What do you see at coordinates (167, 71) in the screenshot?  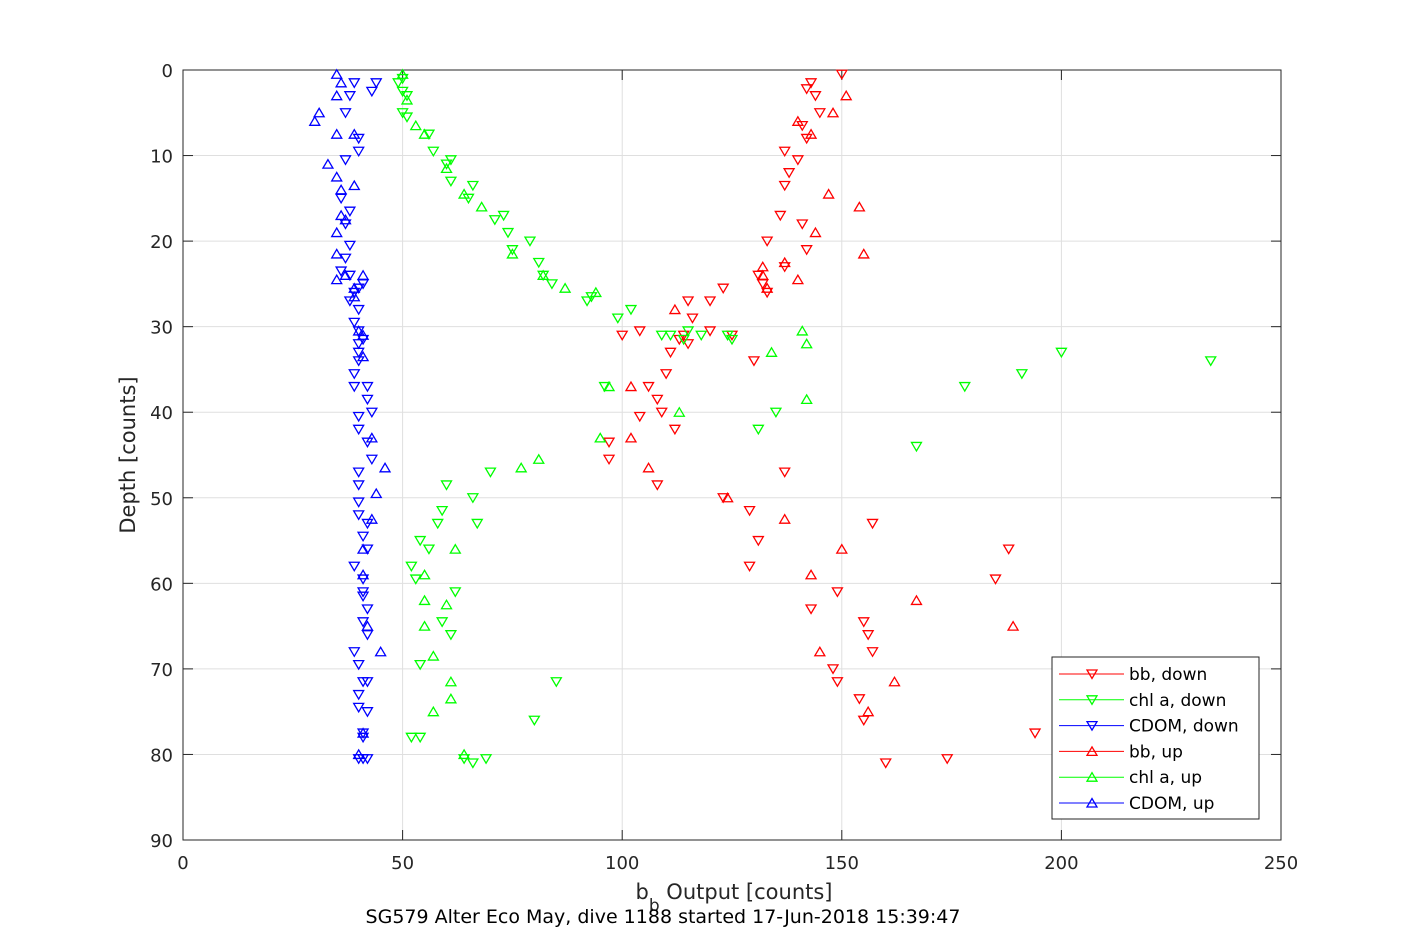 I see `y-tick-label: 0` at bounding box center [167, 71].